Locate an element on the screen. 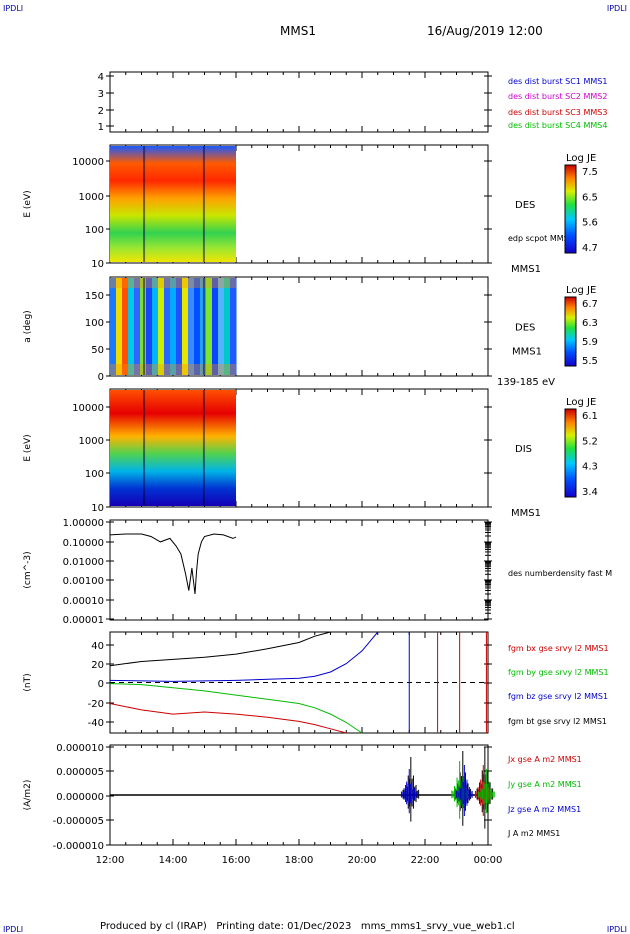  colorbar-tick-label: 6.7 is located at coordinates (590, 304).